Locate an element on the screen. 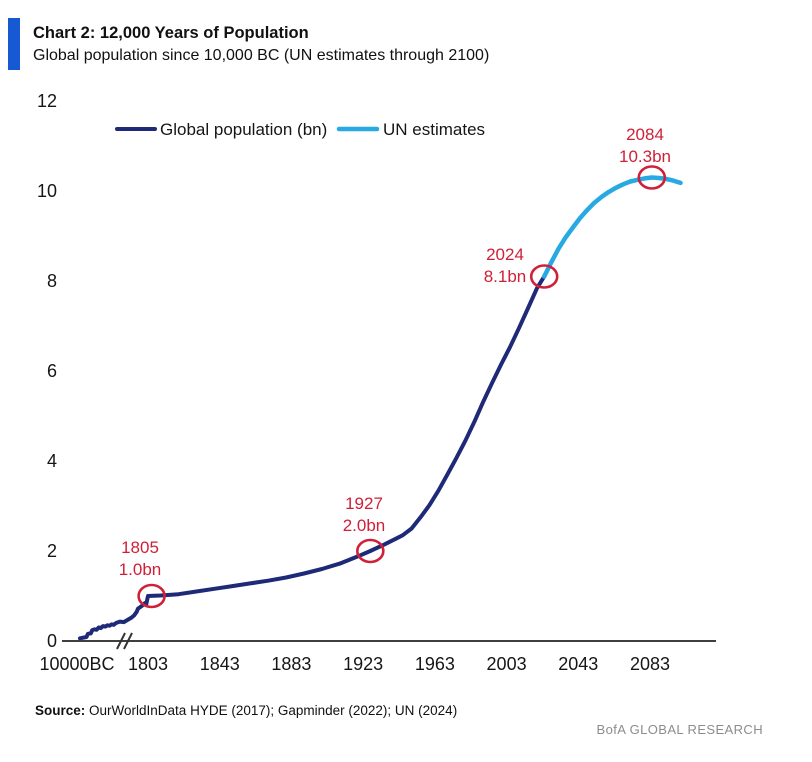 This screenshot has width=812, height=762. source-label: Source: is located at coordinates (60, 710).